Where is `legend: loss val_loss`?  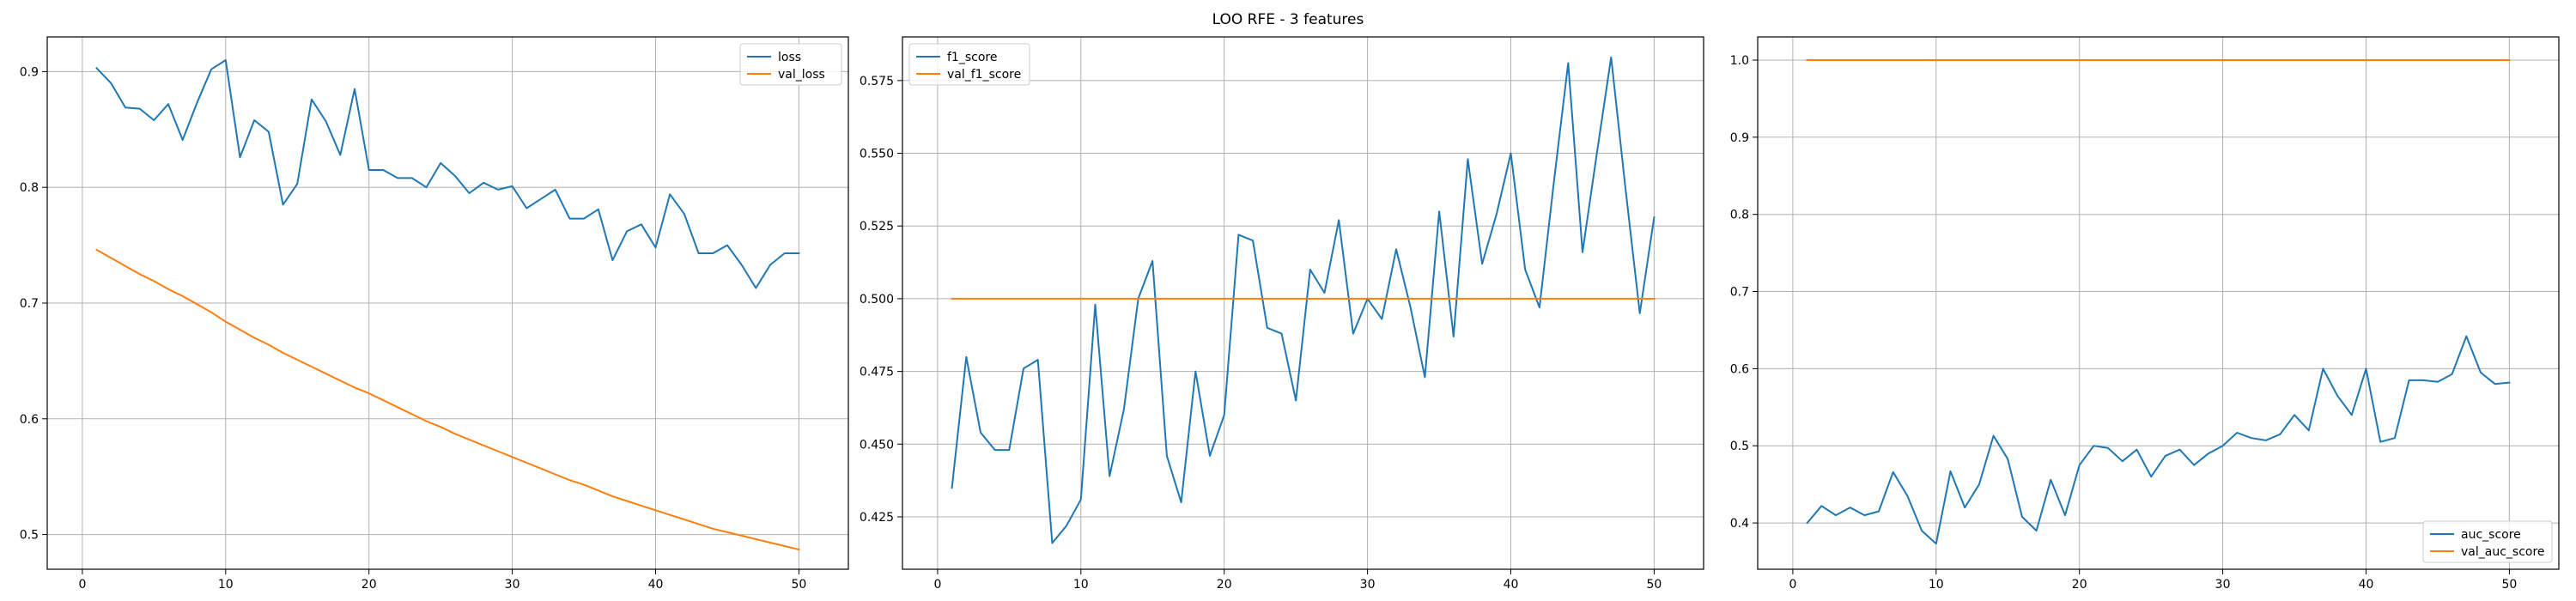
legend: loss val_loss is located at coordinates (790, 64).